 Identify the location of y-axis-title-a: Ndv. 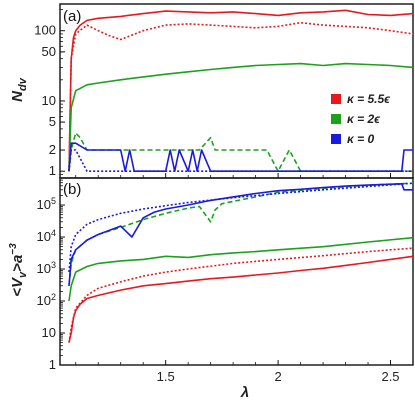
(19, 89).